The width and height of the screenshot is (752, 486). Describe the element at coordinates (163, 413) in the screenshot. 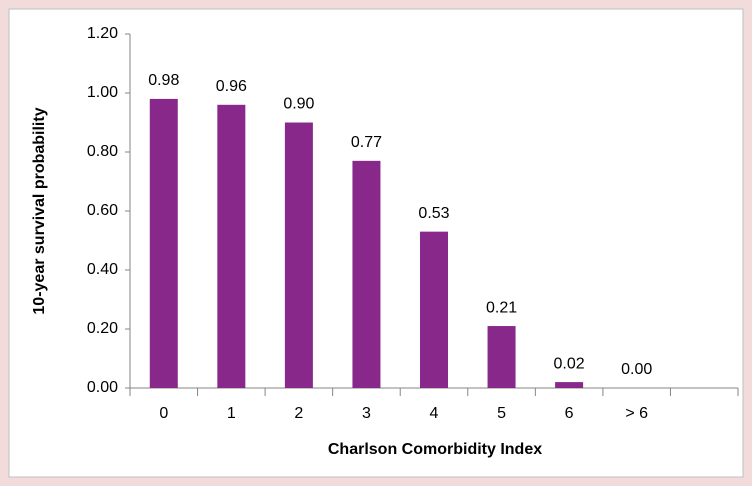

I see `x-tick-label: 0` at that location.